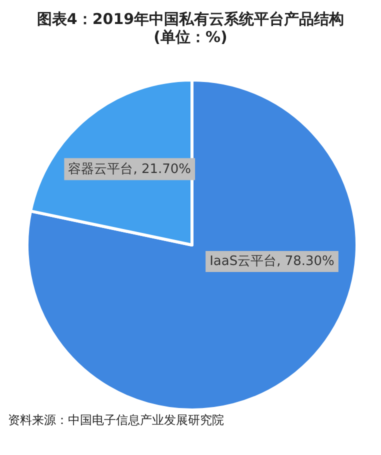  I want to click on chart-subtitle: (单位：%), so click(191, 37).